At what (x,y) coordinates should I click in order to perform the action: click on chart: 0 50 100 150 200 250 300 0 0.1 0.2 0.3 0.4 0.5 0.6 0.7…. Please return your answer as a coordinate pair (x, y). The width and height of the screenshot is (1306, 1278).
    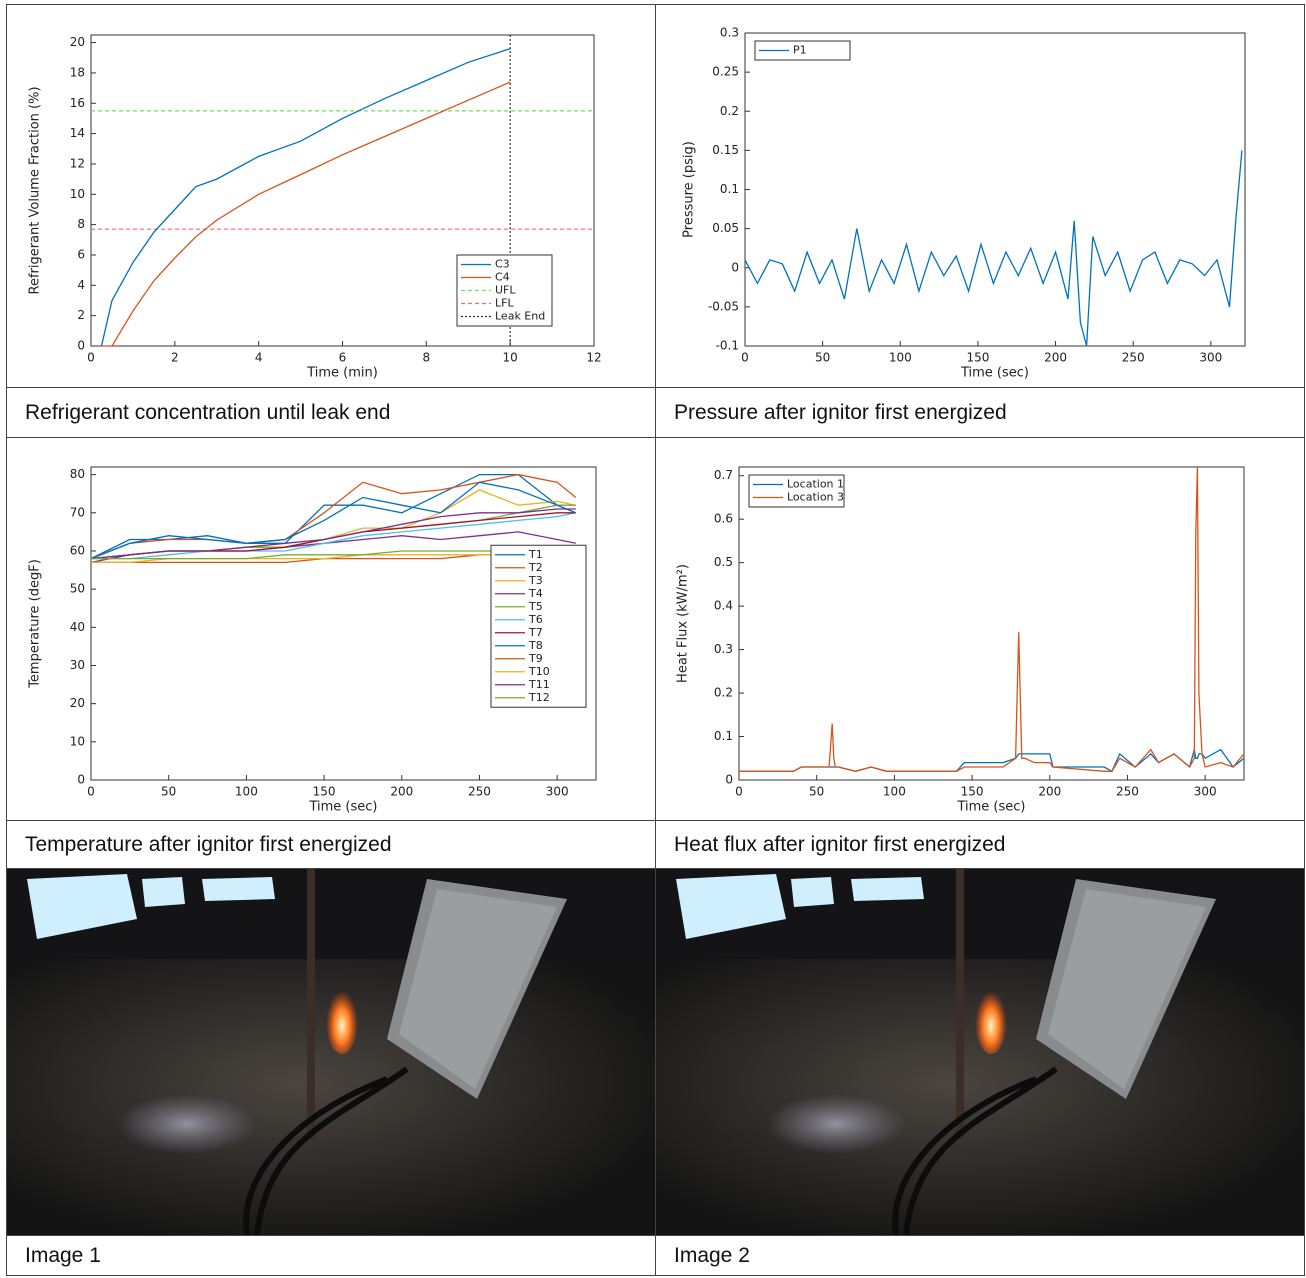
    Looking at the image, I should click on (960, 640).